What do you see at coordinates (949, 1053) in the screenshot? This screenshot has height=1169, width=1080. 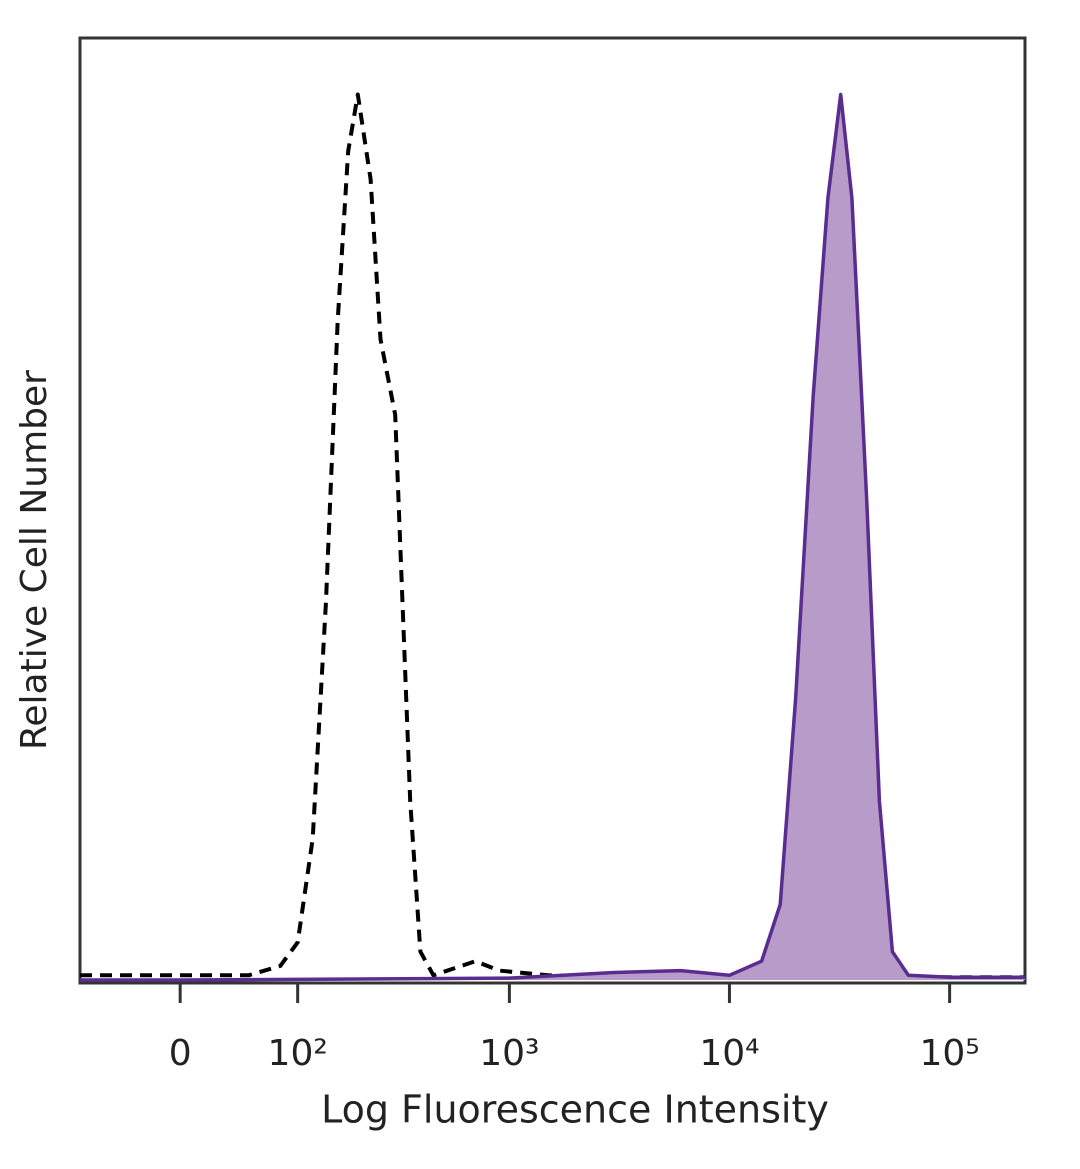 I see `x-tick-label: 10⁵` at bounding box center [949, 1053].